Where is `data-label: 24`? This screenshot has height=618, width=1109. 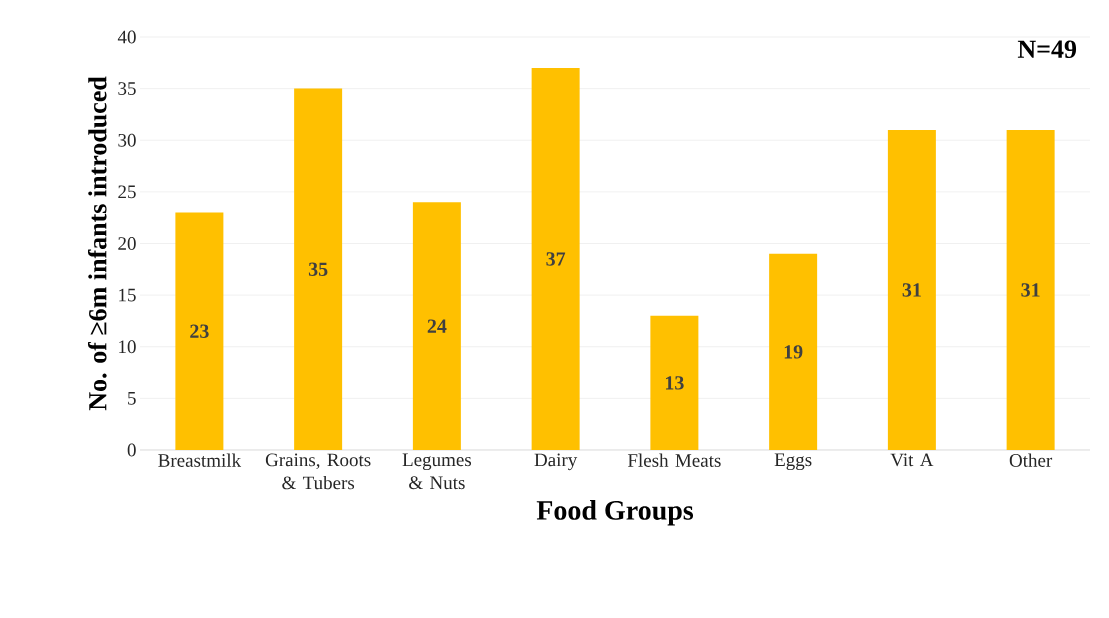
data-label: 24 is located at coordinates (437, 326).